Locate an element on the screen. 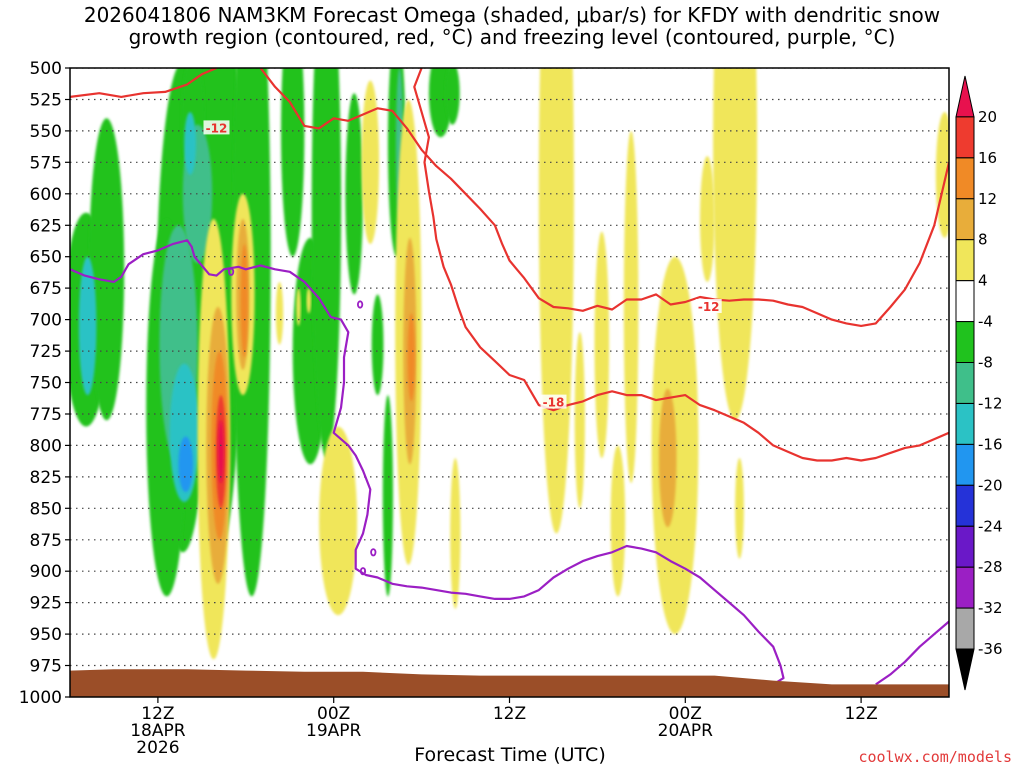 This screenshot has width=1024, height=768. colorbar-label: -32 is located at coordinates (990, 608).